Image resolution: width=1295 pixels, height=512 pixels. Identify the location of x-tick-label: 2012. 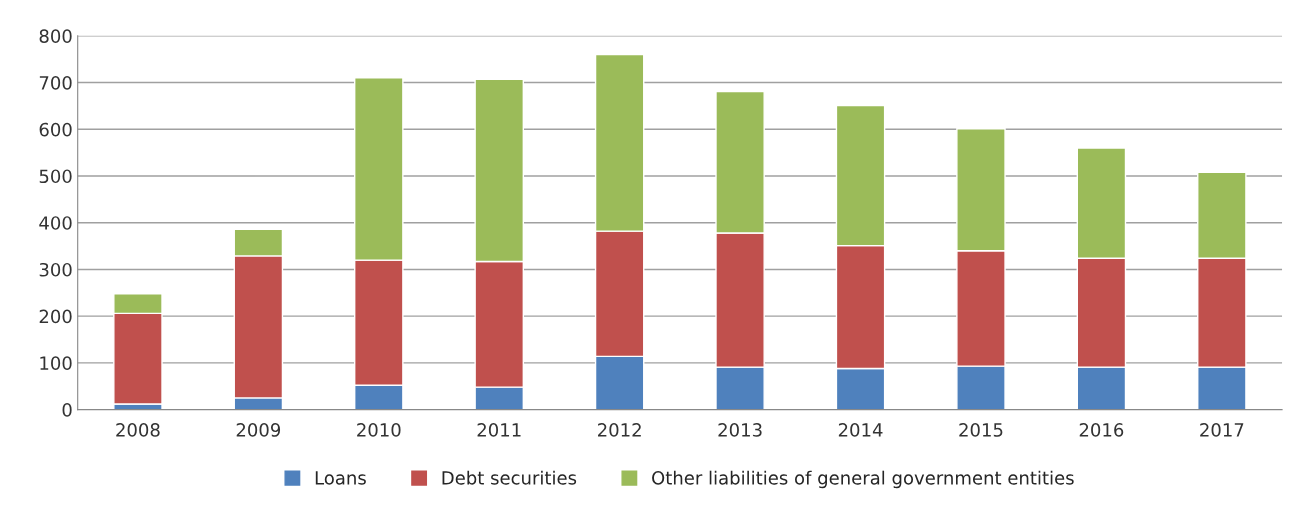
(619, 430).